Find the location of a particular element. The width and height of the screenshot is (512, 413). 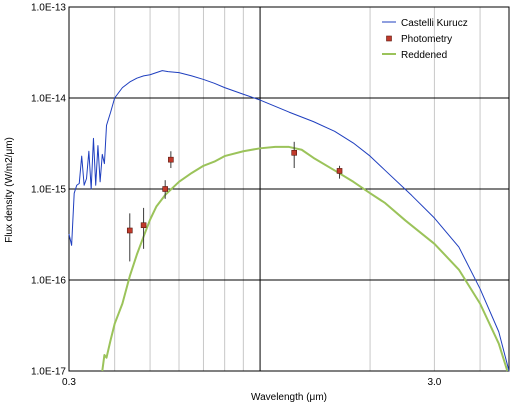

y-axis-title: Flux density (W/m2/μm) is located at coordinates (9, 190).